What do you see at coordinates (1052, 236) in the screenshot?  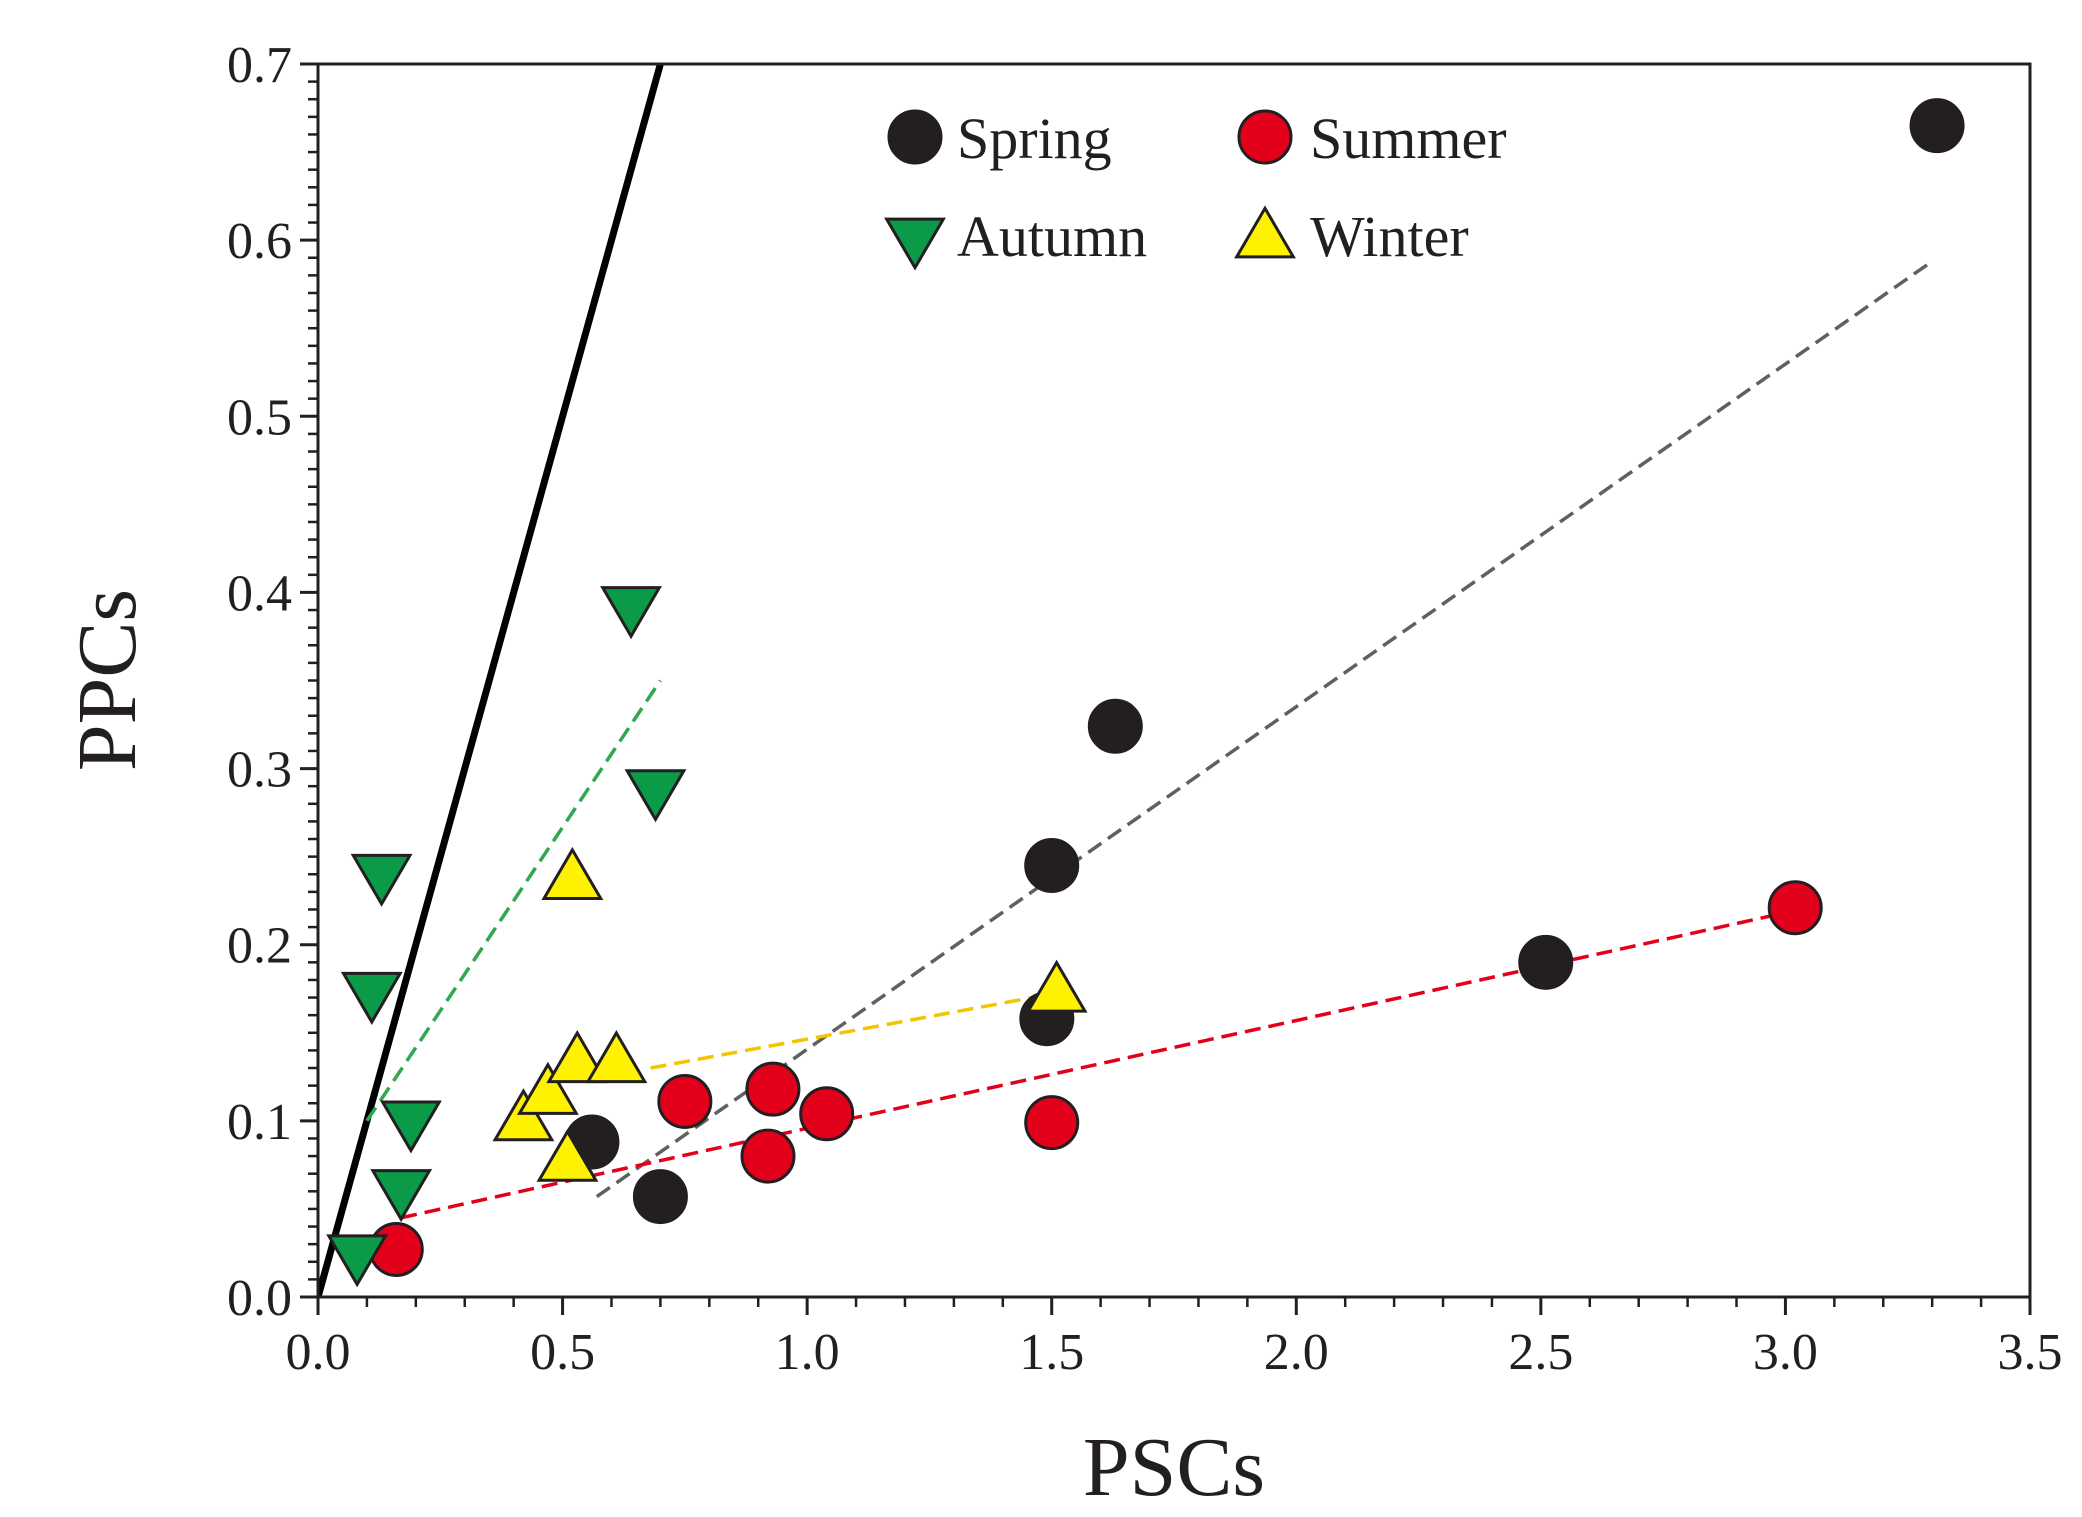 I see `legend-label-autumn: Autumn` at bounding box center [1052, 236].